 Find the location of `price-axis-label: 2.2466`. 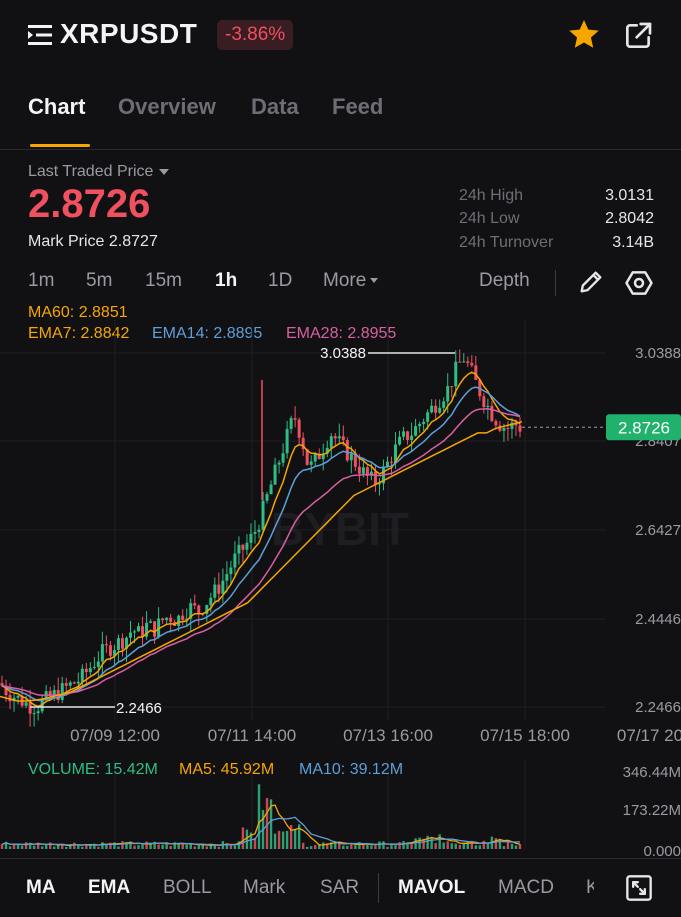

price-axis-label: 2.2466 is located at coordinates (658, 707).